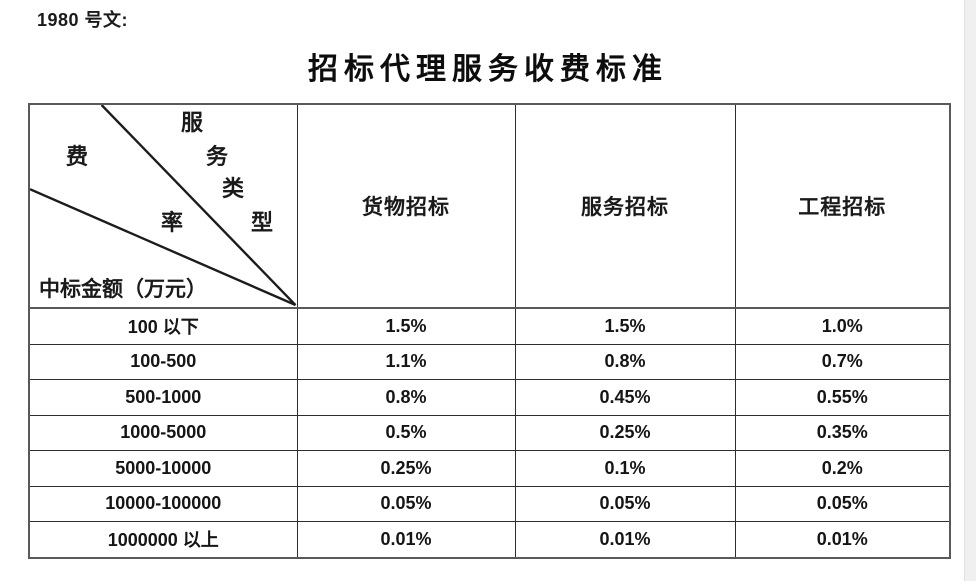  I want to click on works-rate-cell: 1.0%, so click(842, 326).